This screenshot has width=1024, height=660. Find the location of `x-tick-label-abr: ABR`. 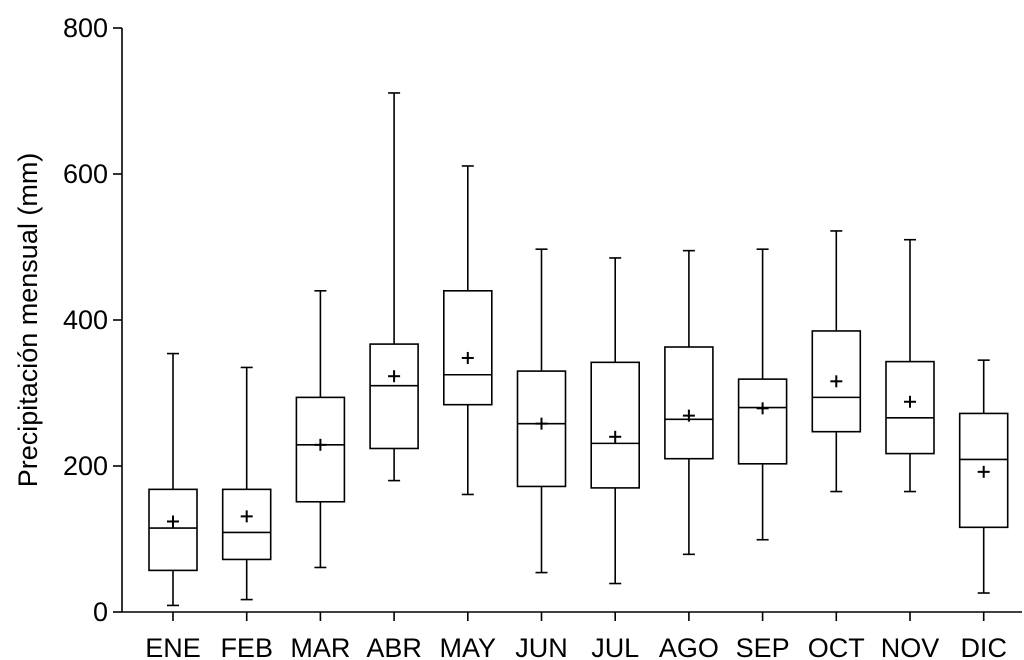

x-tick-label-abr: ABR is located at coordinates (394, 646).